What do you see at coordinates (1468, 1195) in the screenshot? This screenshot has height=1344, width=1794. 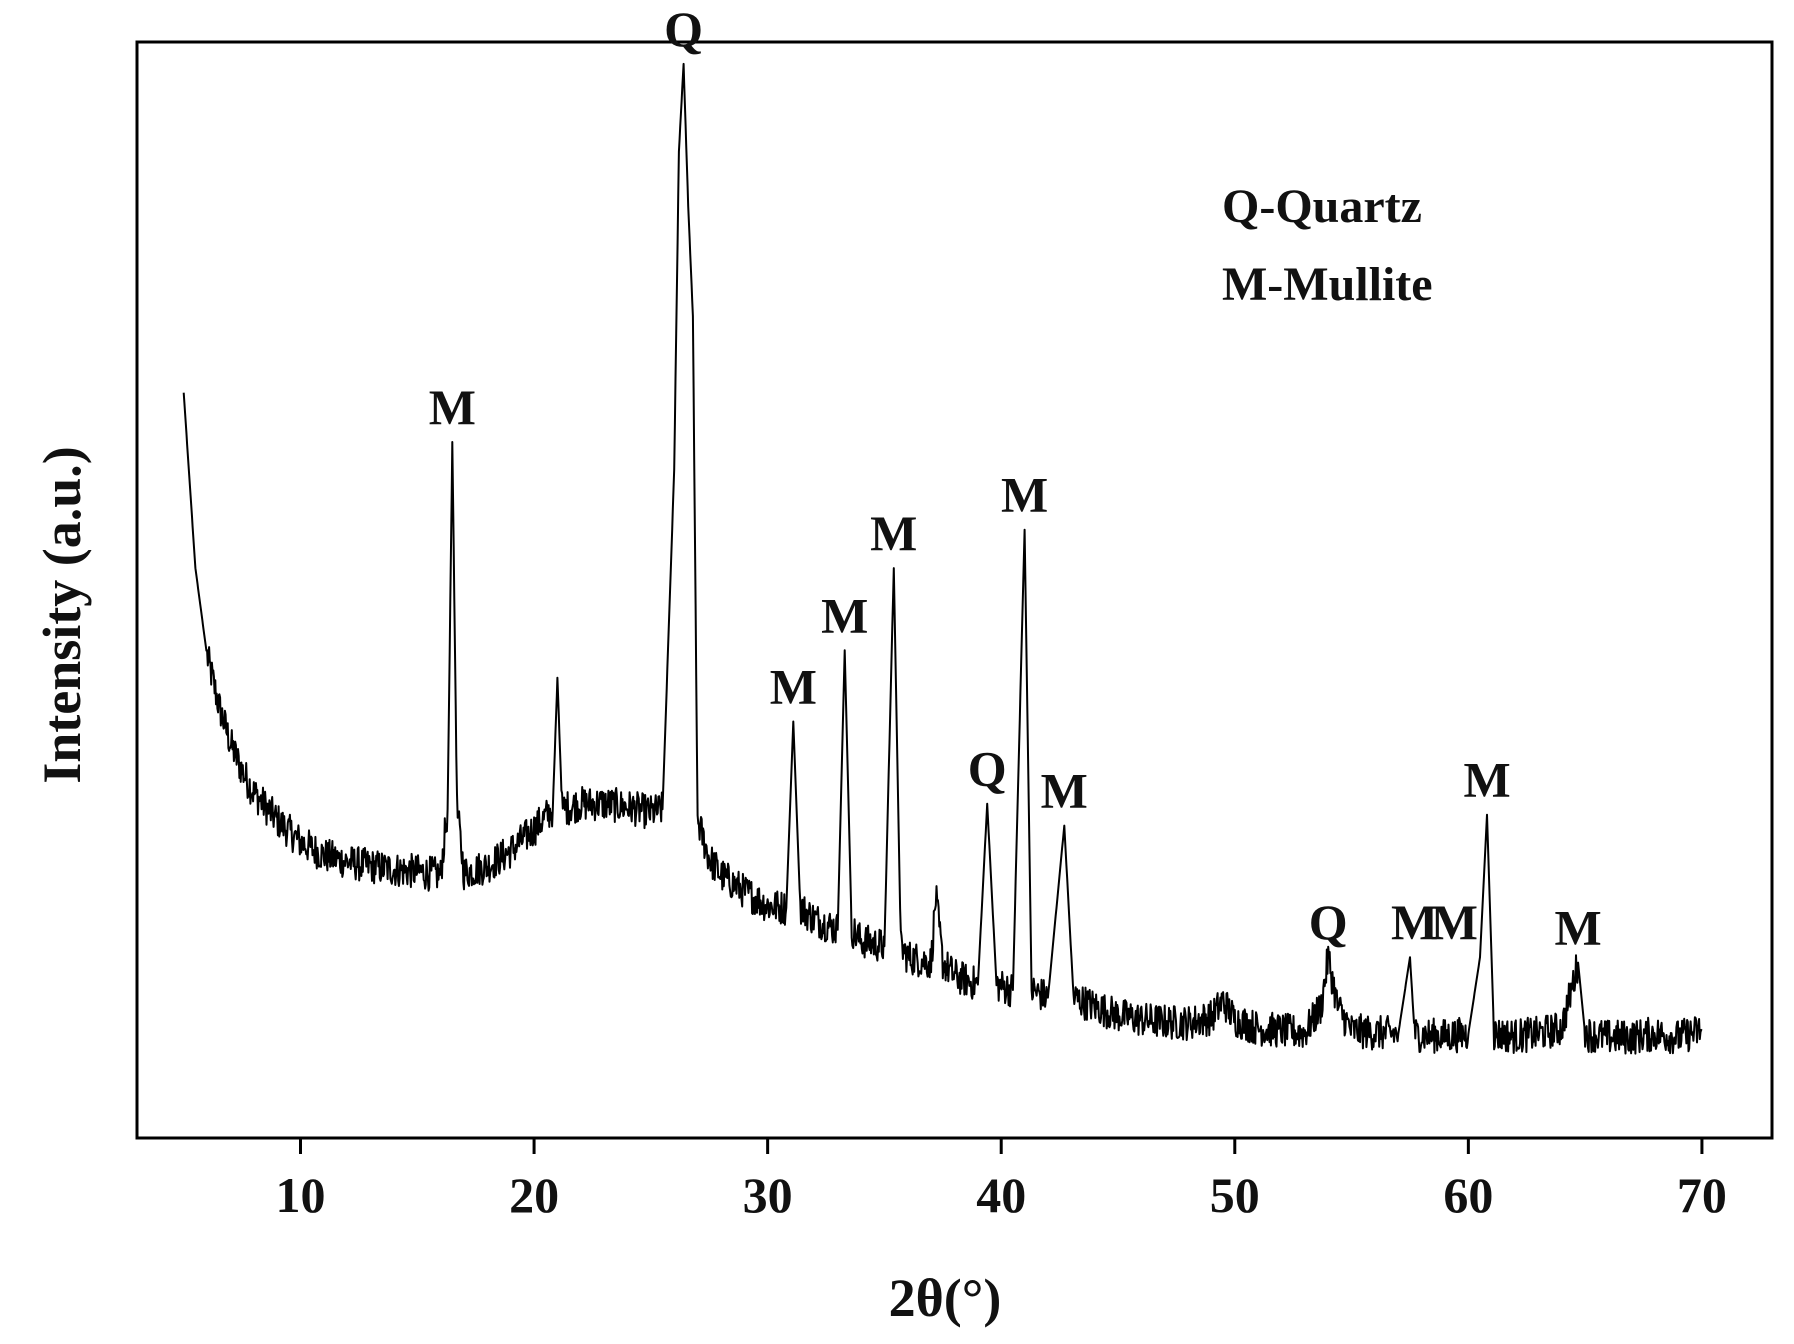 I see `x-tick-label: 60` at bounding box center [1468, 1195].